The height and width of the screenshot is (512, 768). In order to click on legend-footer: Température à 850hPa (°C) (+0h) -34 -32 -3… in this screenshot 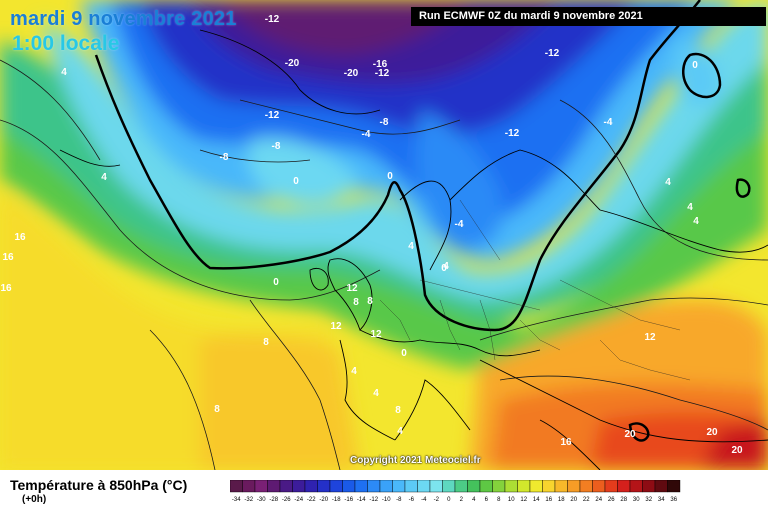, I will do `click(384, 491)`.